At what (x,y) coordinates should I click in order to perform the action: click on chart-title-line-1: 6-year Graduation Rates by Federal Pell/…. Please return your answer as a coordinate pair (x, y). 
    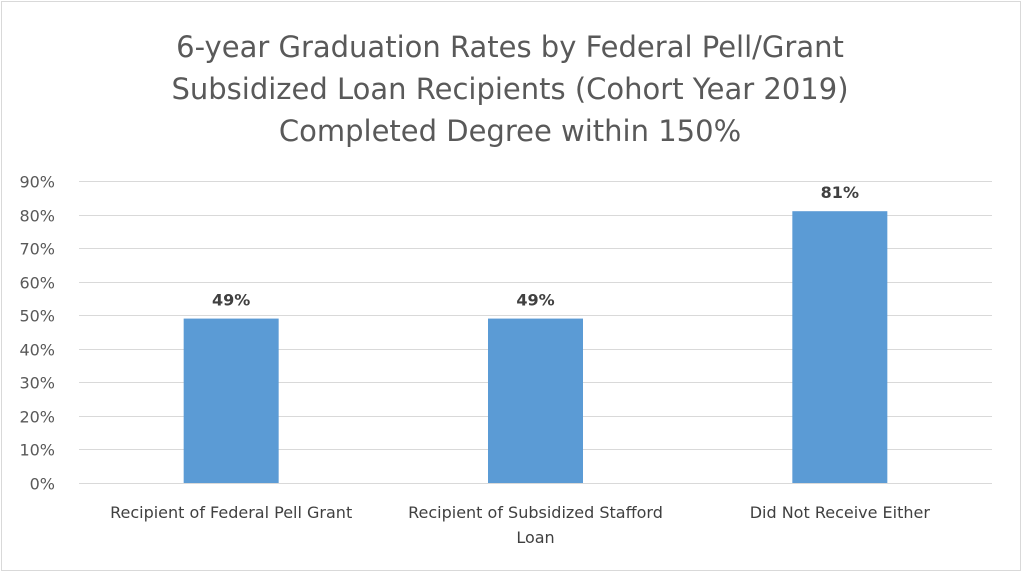
    Looking at the image, I should click on (510, 47).